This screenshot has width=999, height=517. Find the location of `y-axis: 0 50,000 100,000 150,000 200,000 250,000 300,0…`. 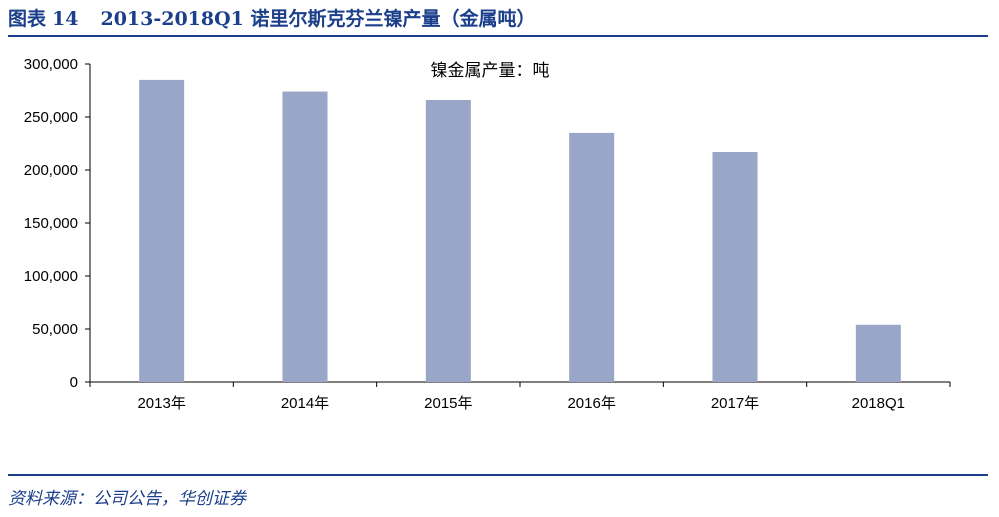

y-axis: 0 50,000 100,000 150,000 200,000 250,000 300,0… is located at coordinates (57, 223).